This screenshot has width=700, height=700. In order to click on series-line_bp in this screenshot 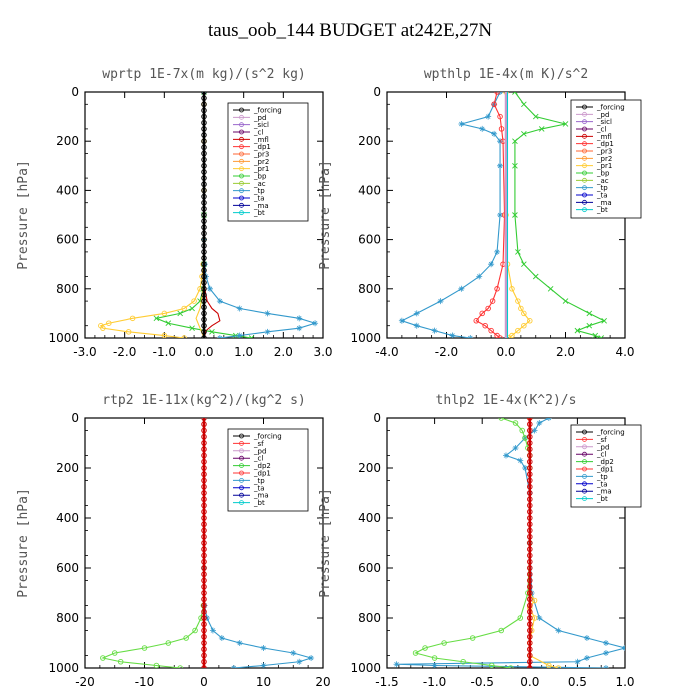, I will do `click(560, 215)`.